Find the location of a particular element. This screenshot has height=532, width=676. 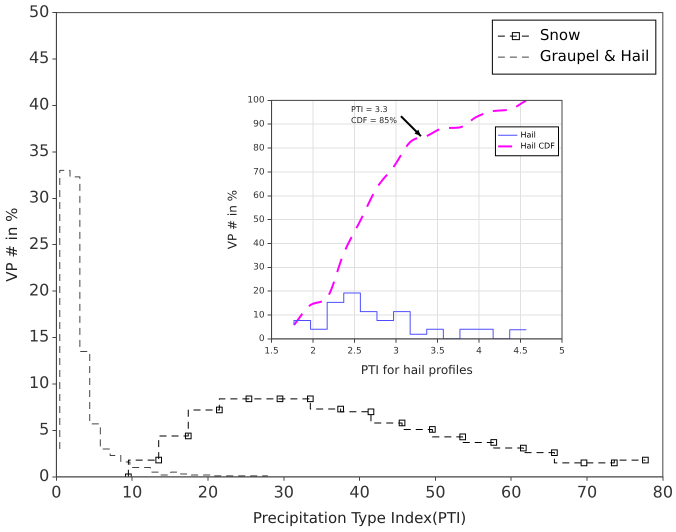

x-tick-label: 2 is located at coordinates (313, 351).